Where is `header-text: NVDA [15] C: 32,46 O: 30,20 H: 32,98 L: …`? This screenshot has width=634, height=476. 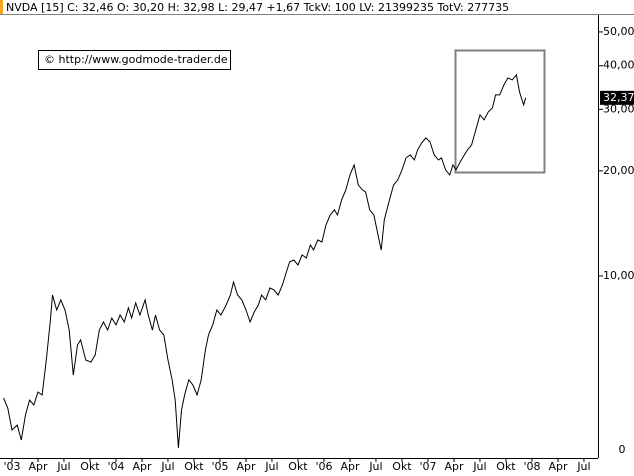 header-text: NVDA [15] C: 32,46 O: 30,20 H: 32,98 L: … is located at coordinates (257, 7).